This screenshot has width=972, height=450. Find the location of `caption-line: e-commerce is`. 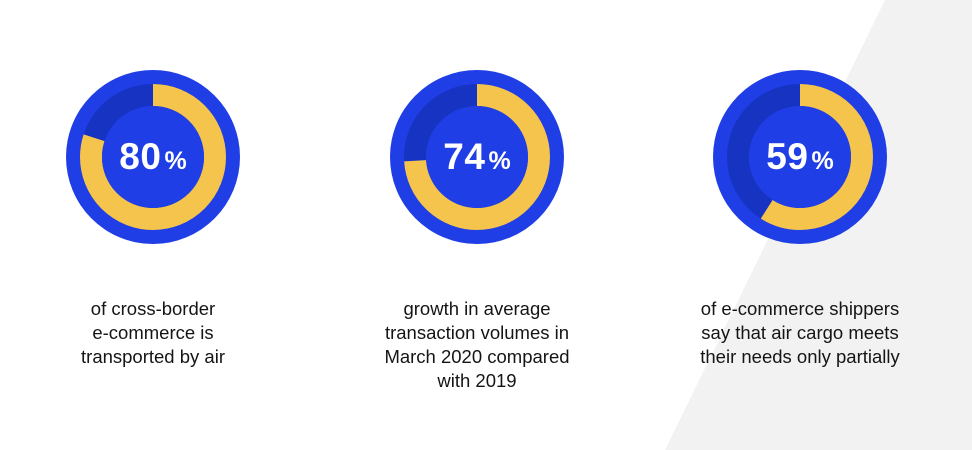

caption-line: e-commerce is is located at coordinates (153, 332).